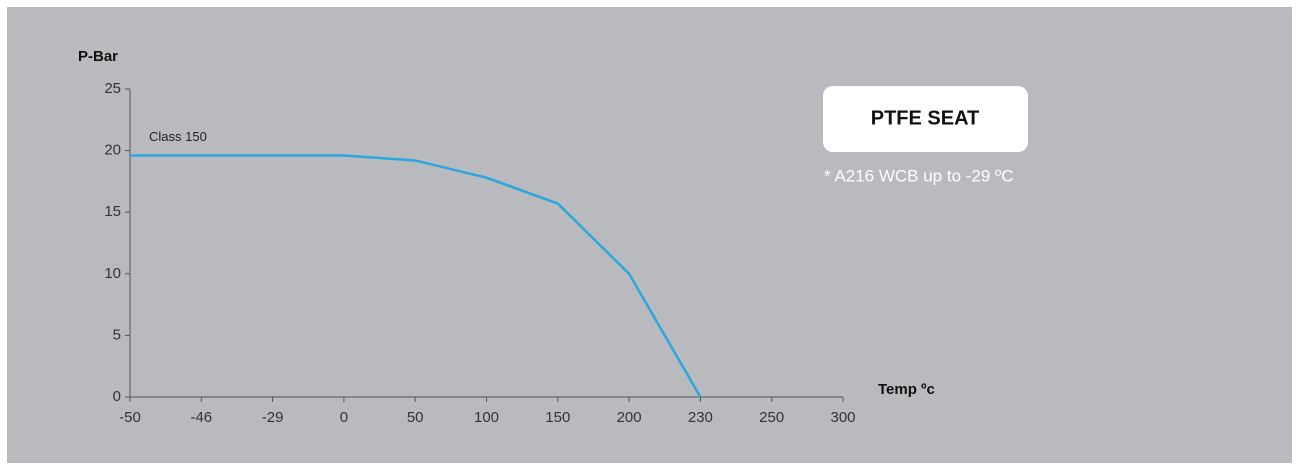  What do you see at coordinates (130, 417) in the screenshot?
I see `x-tick-label: -50` at bounding box center [130, 417].